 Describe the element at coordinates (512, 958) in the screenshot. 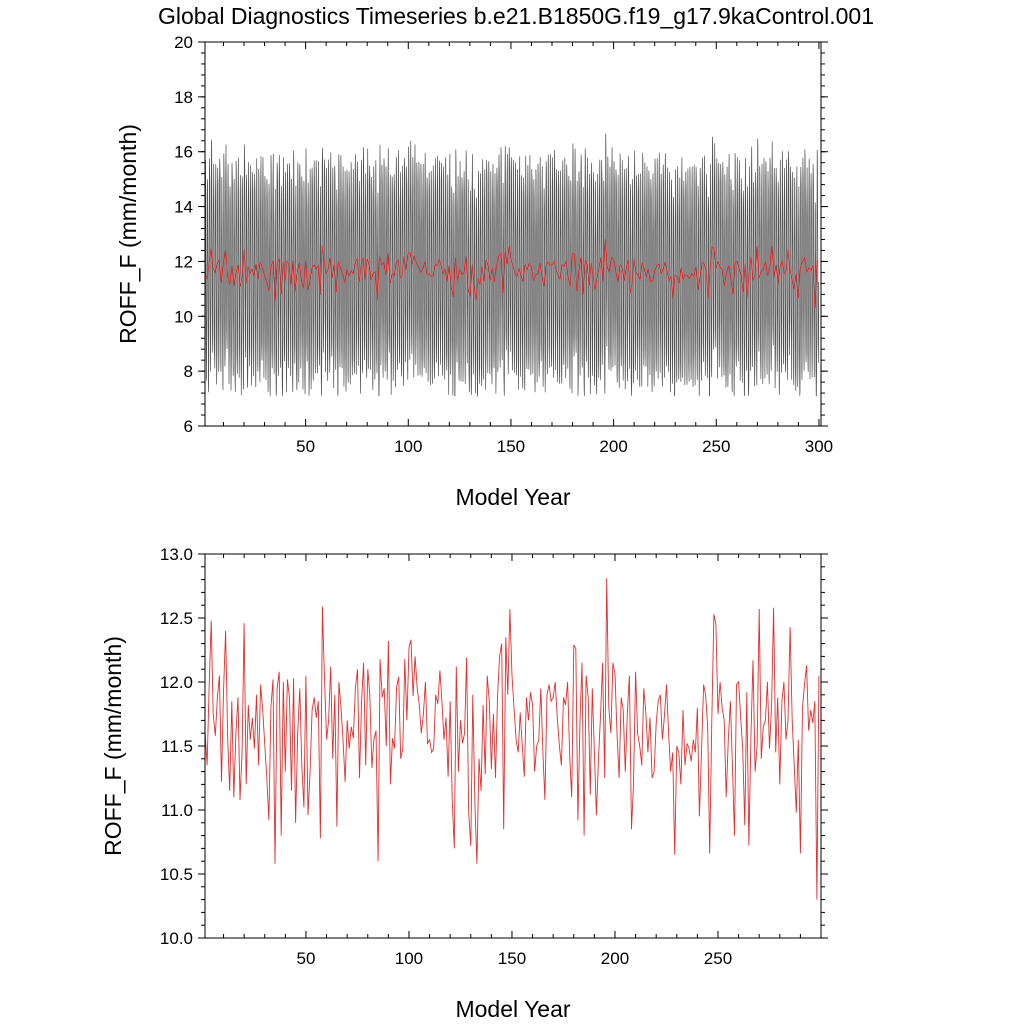

I see `bottom-x-tick-label: 150` at that location.